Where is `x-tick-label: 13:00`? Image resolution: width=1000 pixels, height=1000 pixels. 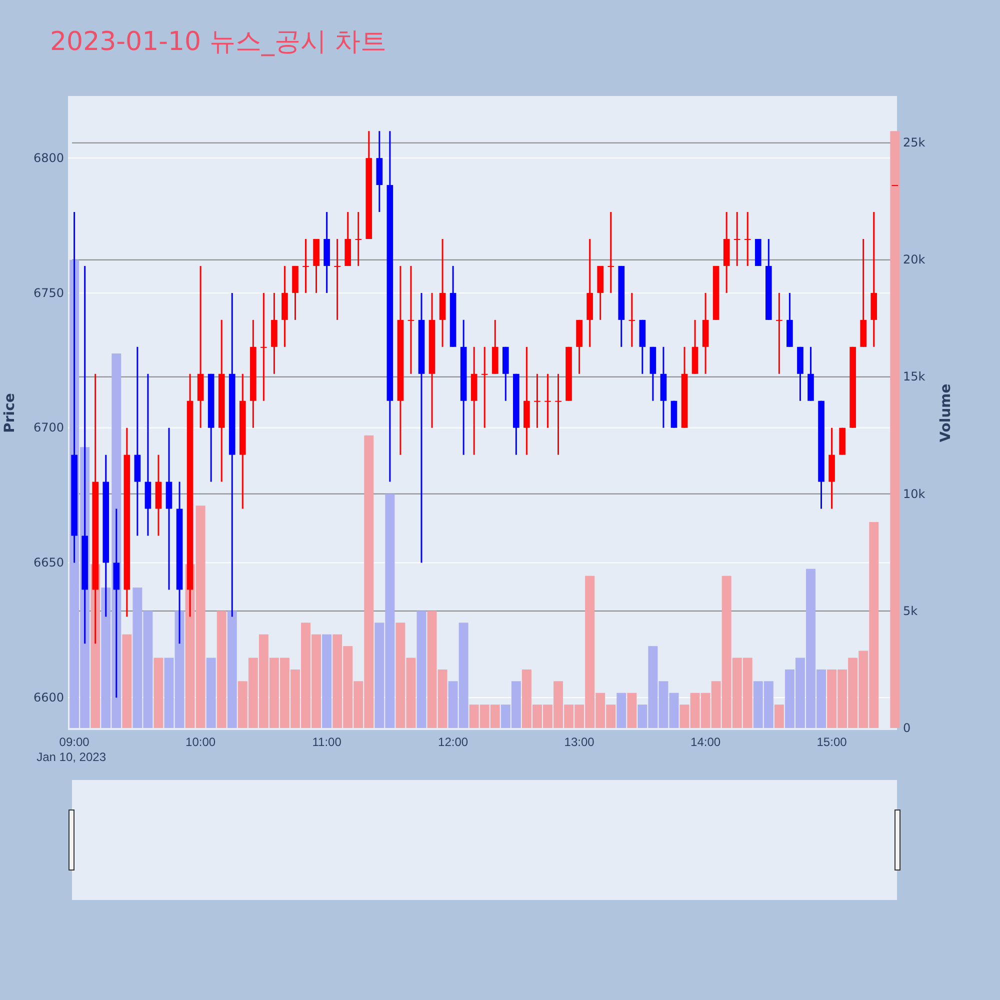 x-tick-label: 13:00 is located at coordinates (579, 742).